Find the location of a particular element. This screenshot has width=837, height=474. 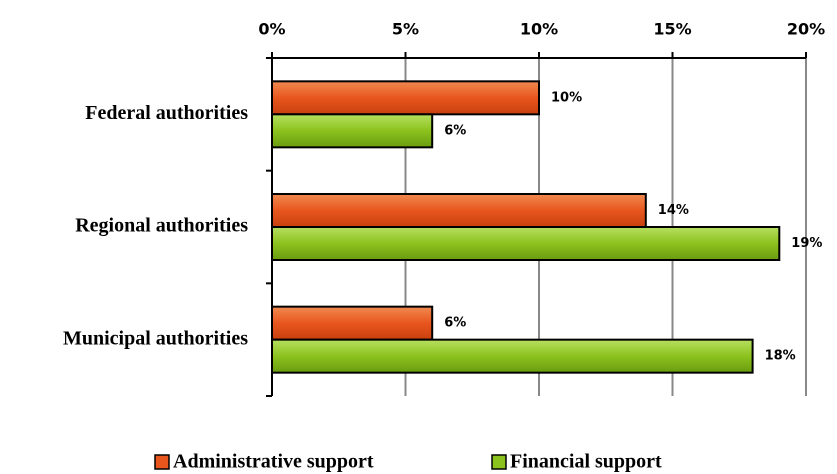

value-label: 14% is located at coordinates (673, 210).